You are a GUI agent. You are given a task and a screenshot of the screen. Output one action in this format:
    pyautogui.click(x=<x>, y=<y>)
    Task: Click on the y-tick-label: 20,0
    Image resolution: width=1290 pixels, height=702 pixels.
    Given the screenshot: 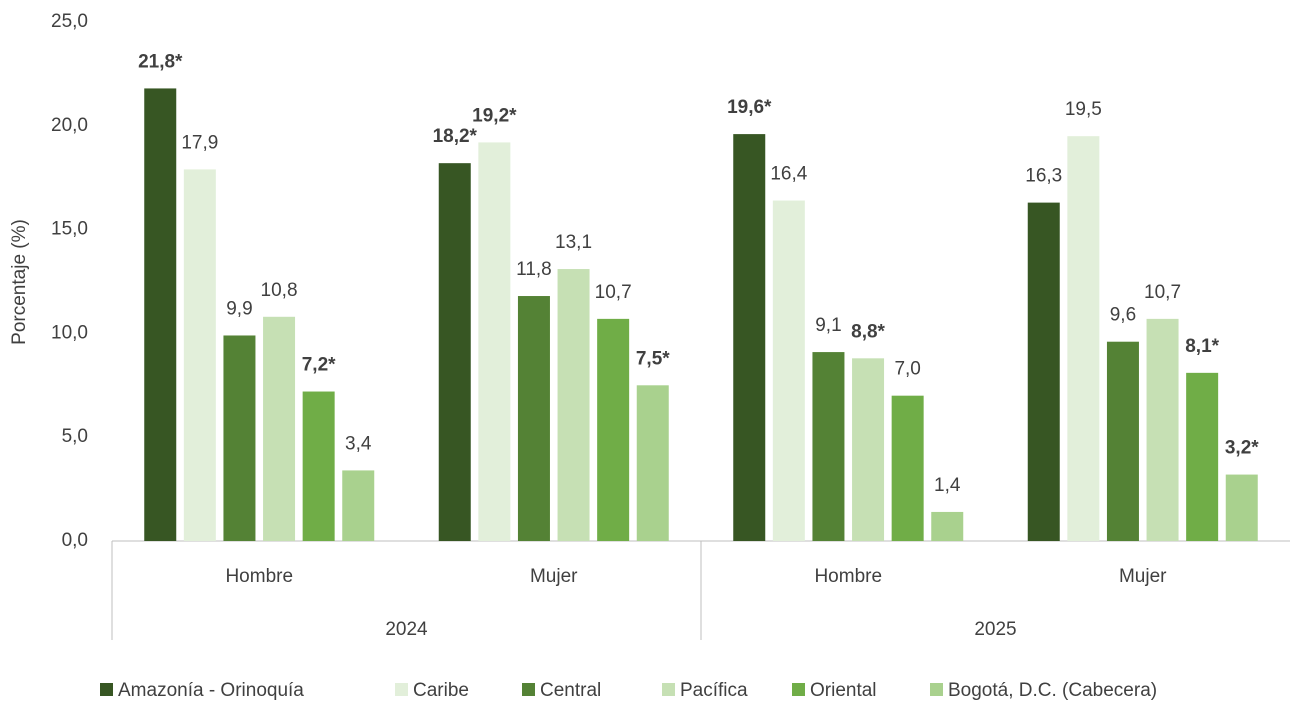 What is the action you would take?
    pyautogui.click(x=69, y=125)
    